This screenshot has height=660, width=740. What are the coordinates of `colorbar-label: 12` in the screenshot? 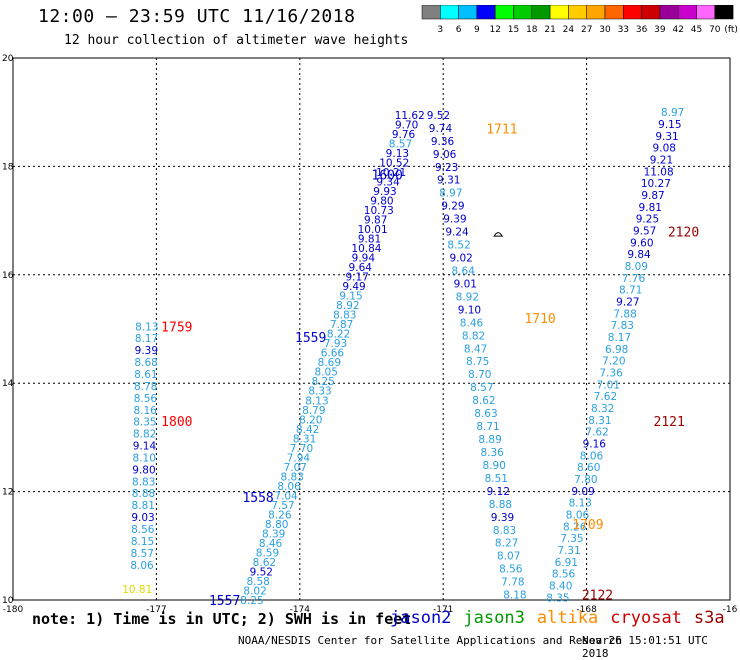 It's located at (494, 30).